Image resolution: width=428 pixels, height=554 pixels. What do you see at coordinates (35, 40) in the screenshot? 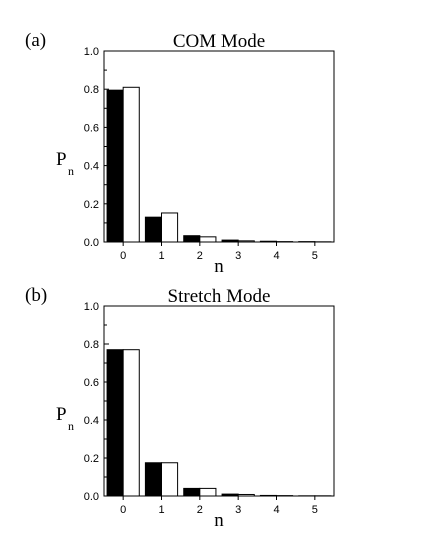
I see `panel-label: (a)` at bounding box center [35, 40].